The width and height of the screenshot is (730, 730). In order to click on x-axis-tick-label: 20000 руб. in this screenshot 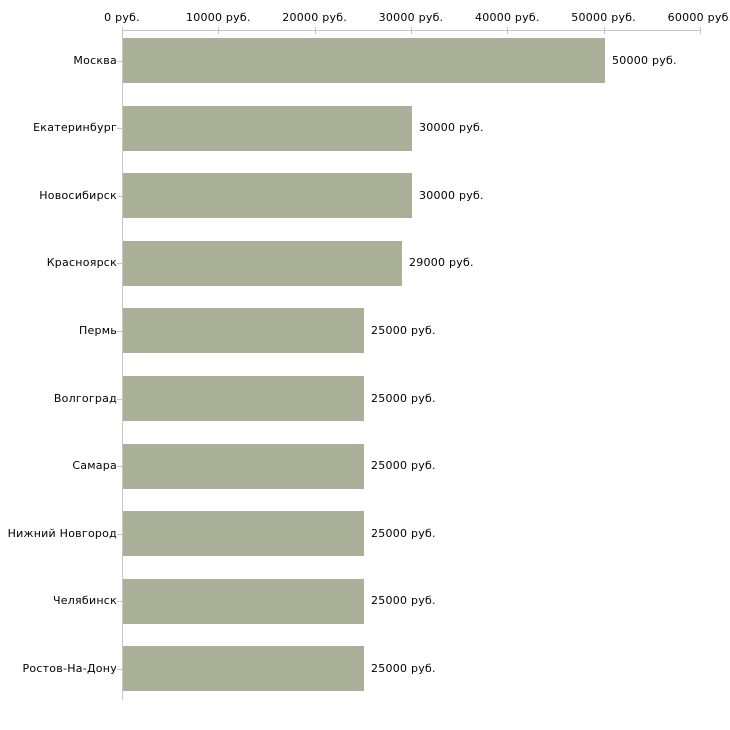, I will do `click(315, 17)`.